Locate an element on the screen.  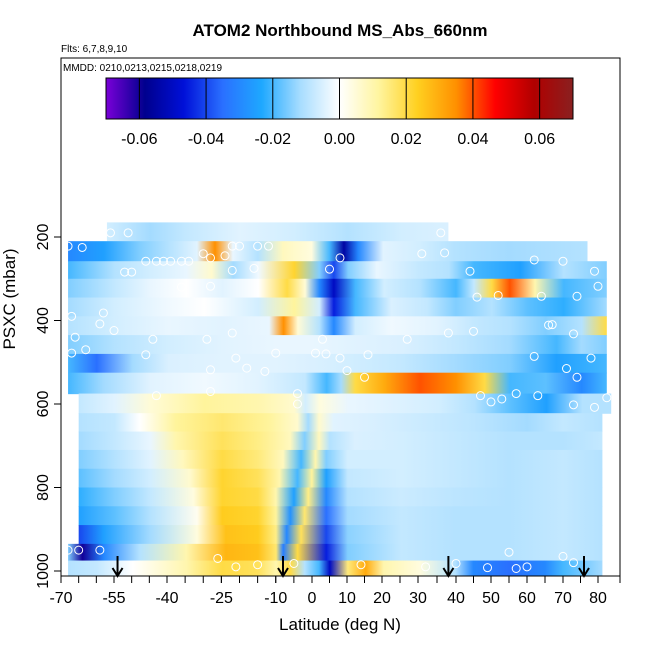
colorbar-tick-label: 0.04 is located at coordinates (472, 139).